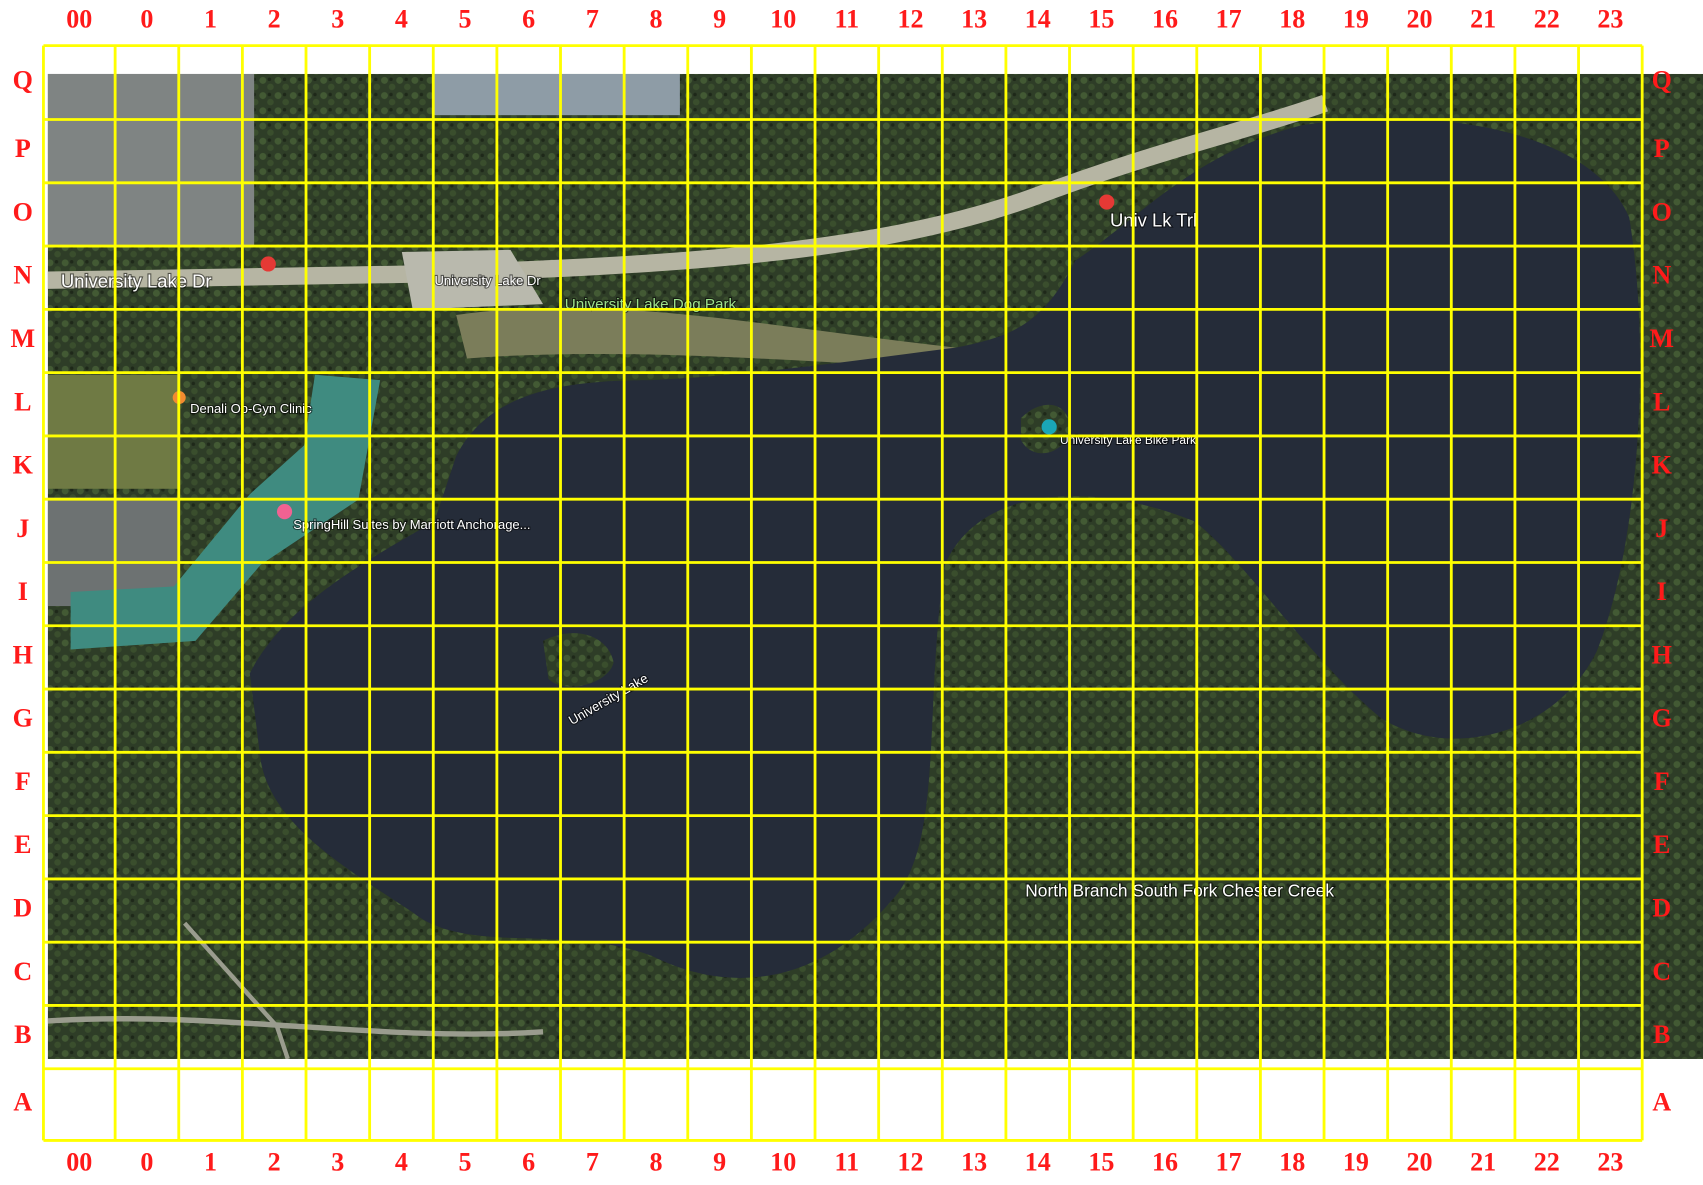  Describe the element at coordinates (22, 844) in the screenshot. I see `row-label: E` at that location.